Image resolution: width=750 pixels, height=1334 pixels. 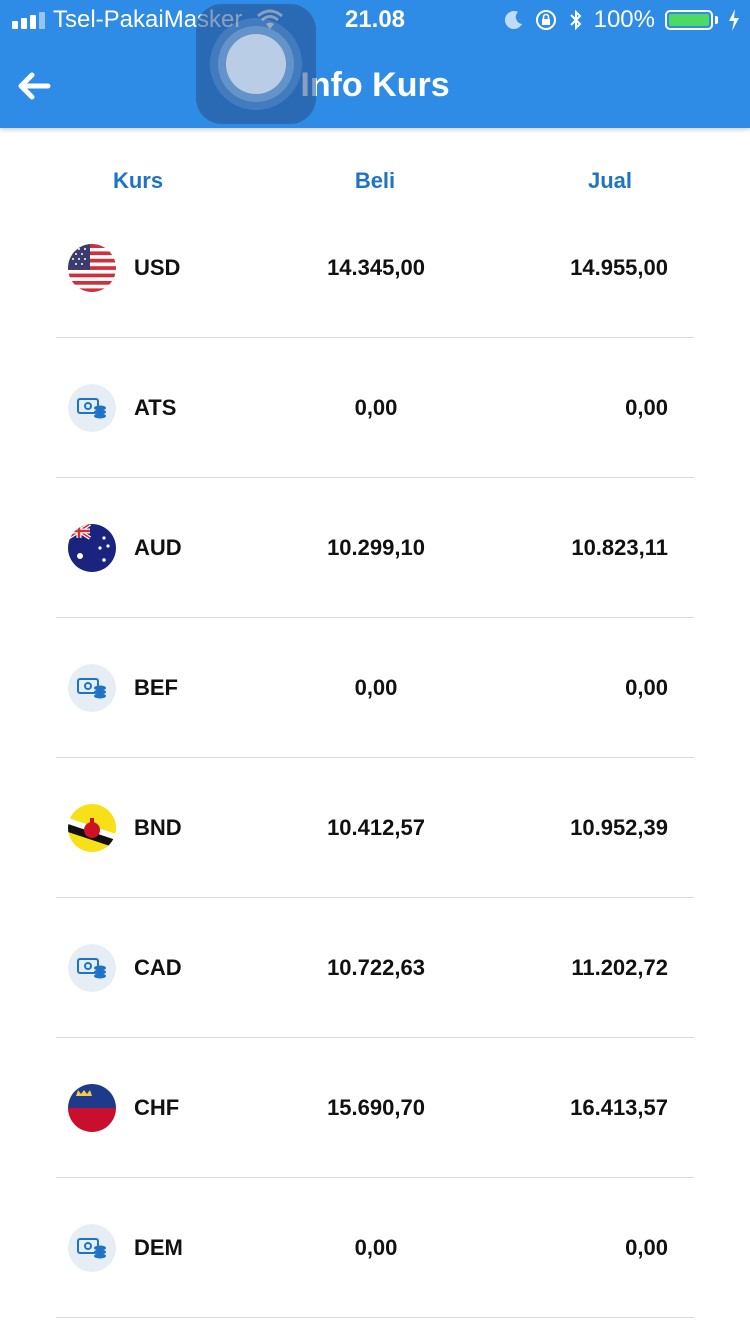 I want to click on currency-code: DEM, so click(x=158, y=1247).